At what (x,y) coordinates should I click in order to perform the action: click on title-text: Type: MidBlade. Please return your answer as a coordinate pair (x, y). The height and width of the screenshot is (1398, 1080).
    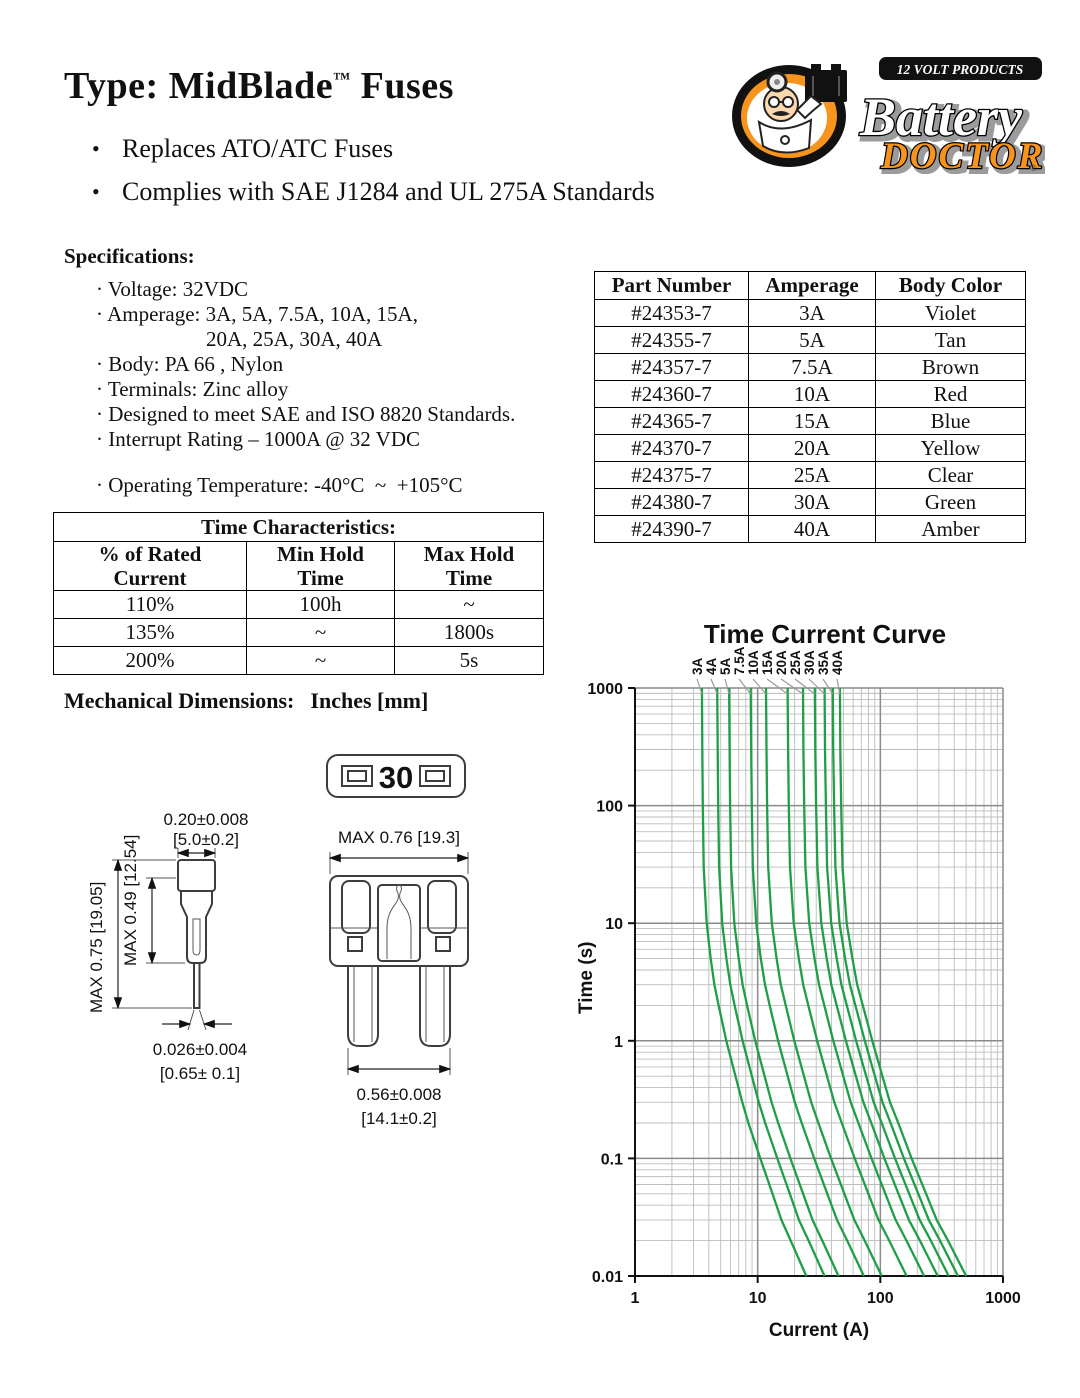
    Looking at the image, I should click on (199, 86).